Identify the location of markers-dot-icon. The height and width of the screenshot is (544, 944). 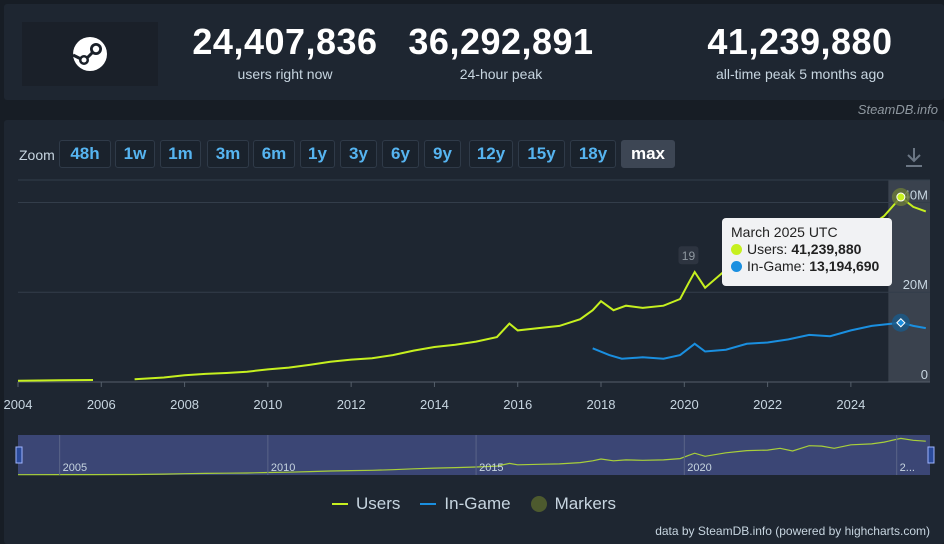
(538, 504).